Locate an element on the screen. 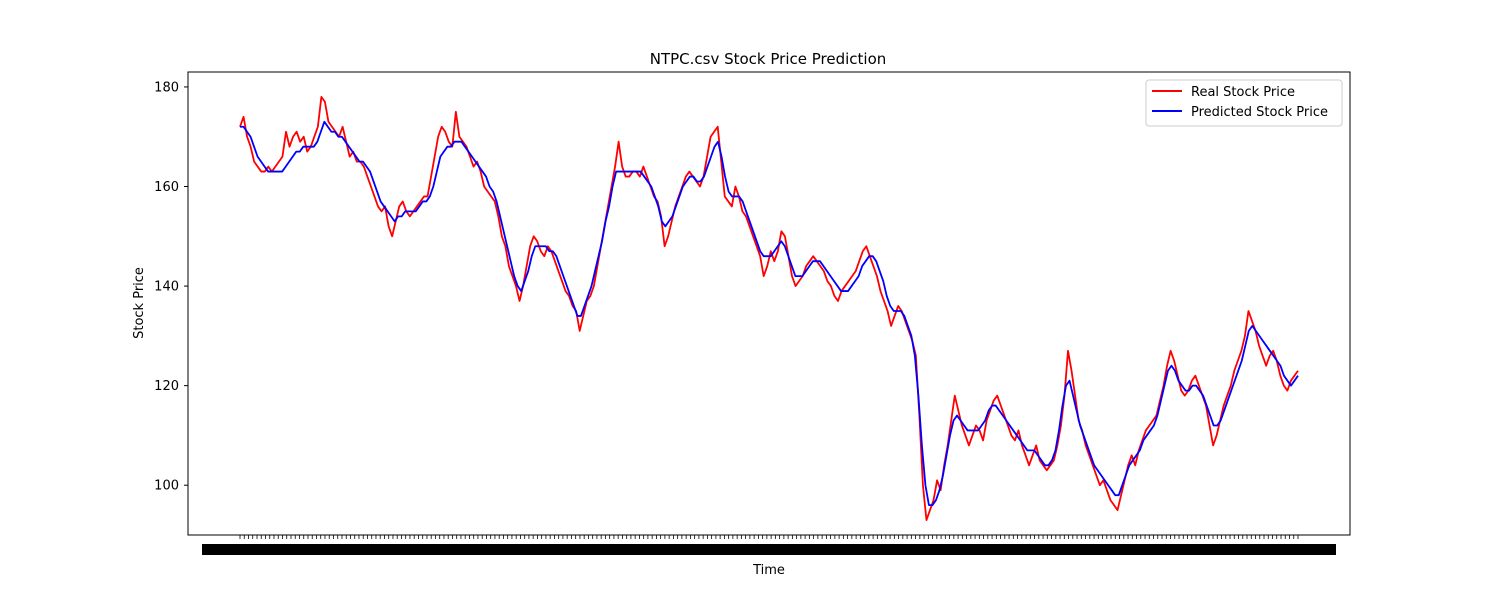  y-tick-label: 100 is located at coordinates (166, 486).